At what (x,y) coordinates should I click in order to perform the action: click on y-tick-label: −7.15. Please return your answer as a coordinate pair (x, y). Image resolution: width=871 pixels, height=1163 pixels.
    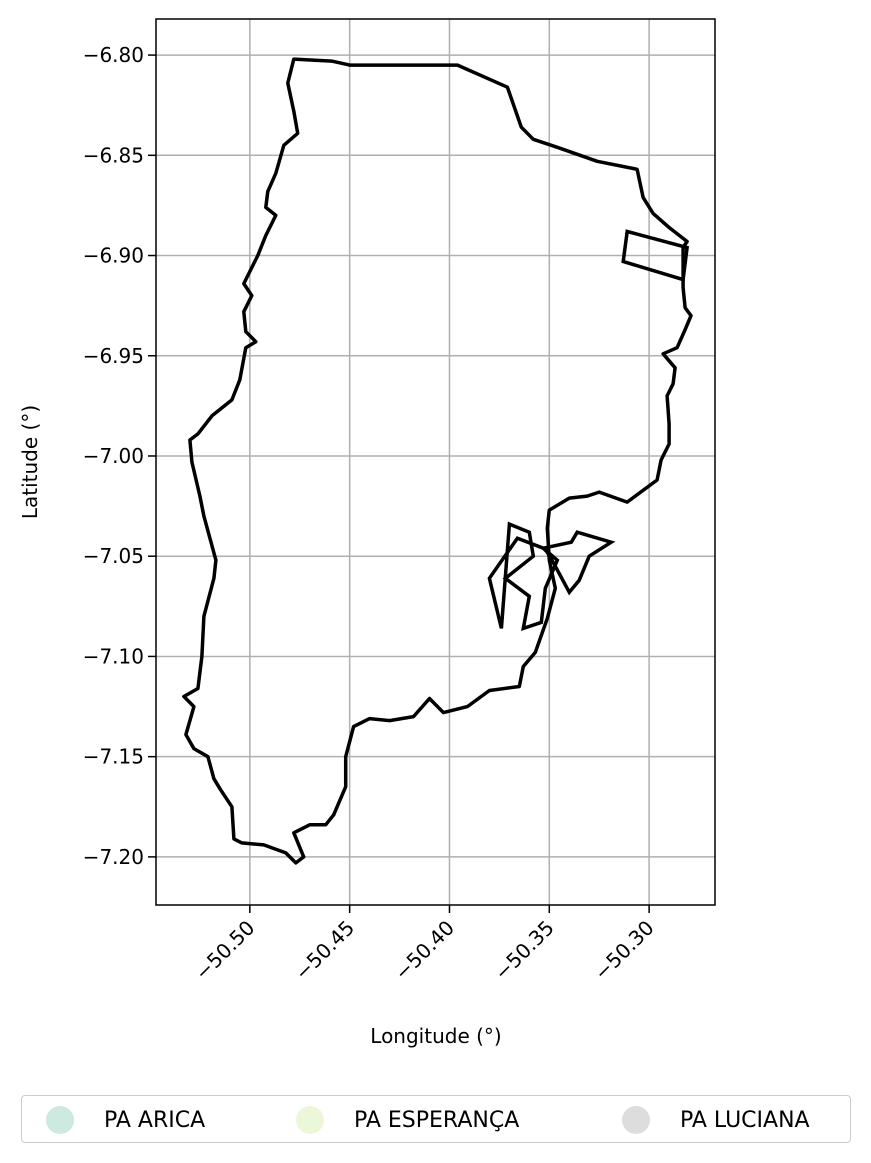
    Looking at the image, I should click on (113, 757).